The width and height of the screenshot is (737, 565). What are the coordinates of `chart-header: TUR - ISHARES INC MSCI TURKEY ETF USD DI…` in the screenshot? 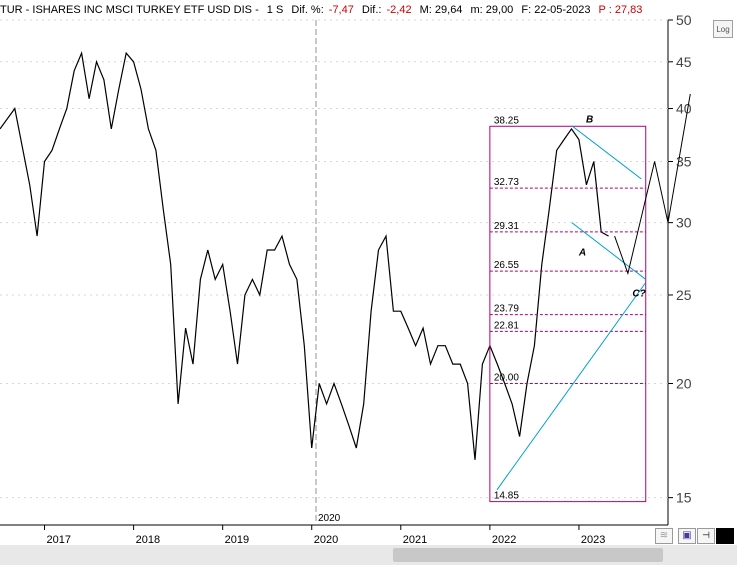 It's located at (335, 10).